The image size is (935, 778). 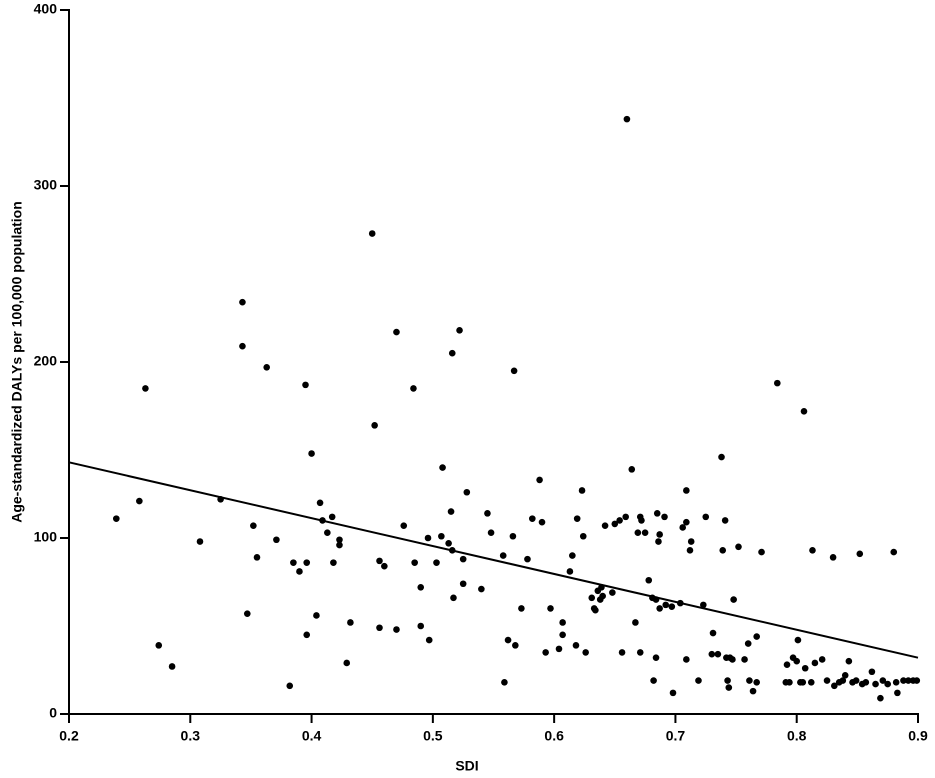 I want to click on x-tick-label: 0.7, so click(x=676, y=736).